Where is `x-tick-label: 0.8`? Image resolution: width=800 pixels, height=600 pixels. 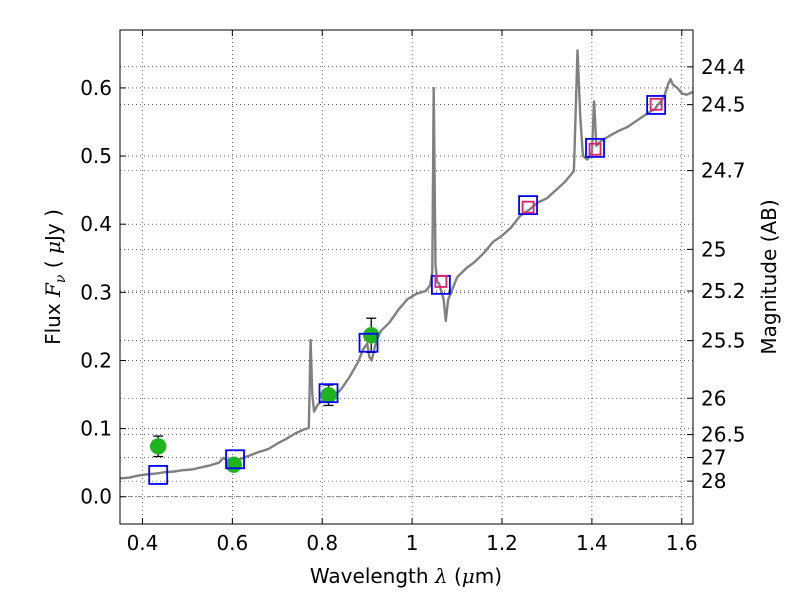
x-tick-label: 0.8 is located at coordinates (322, 543).